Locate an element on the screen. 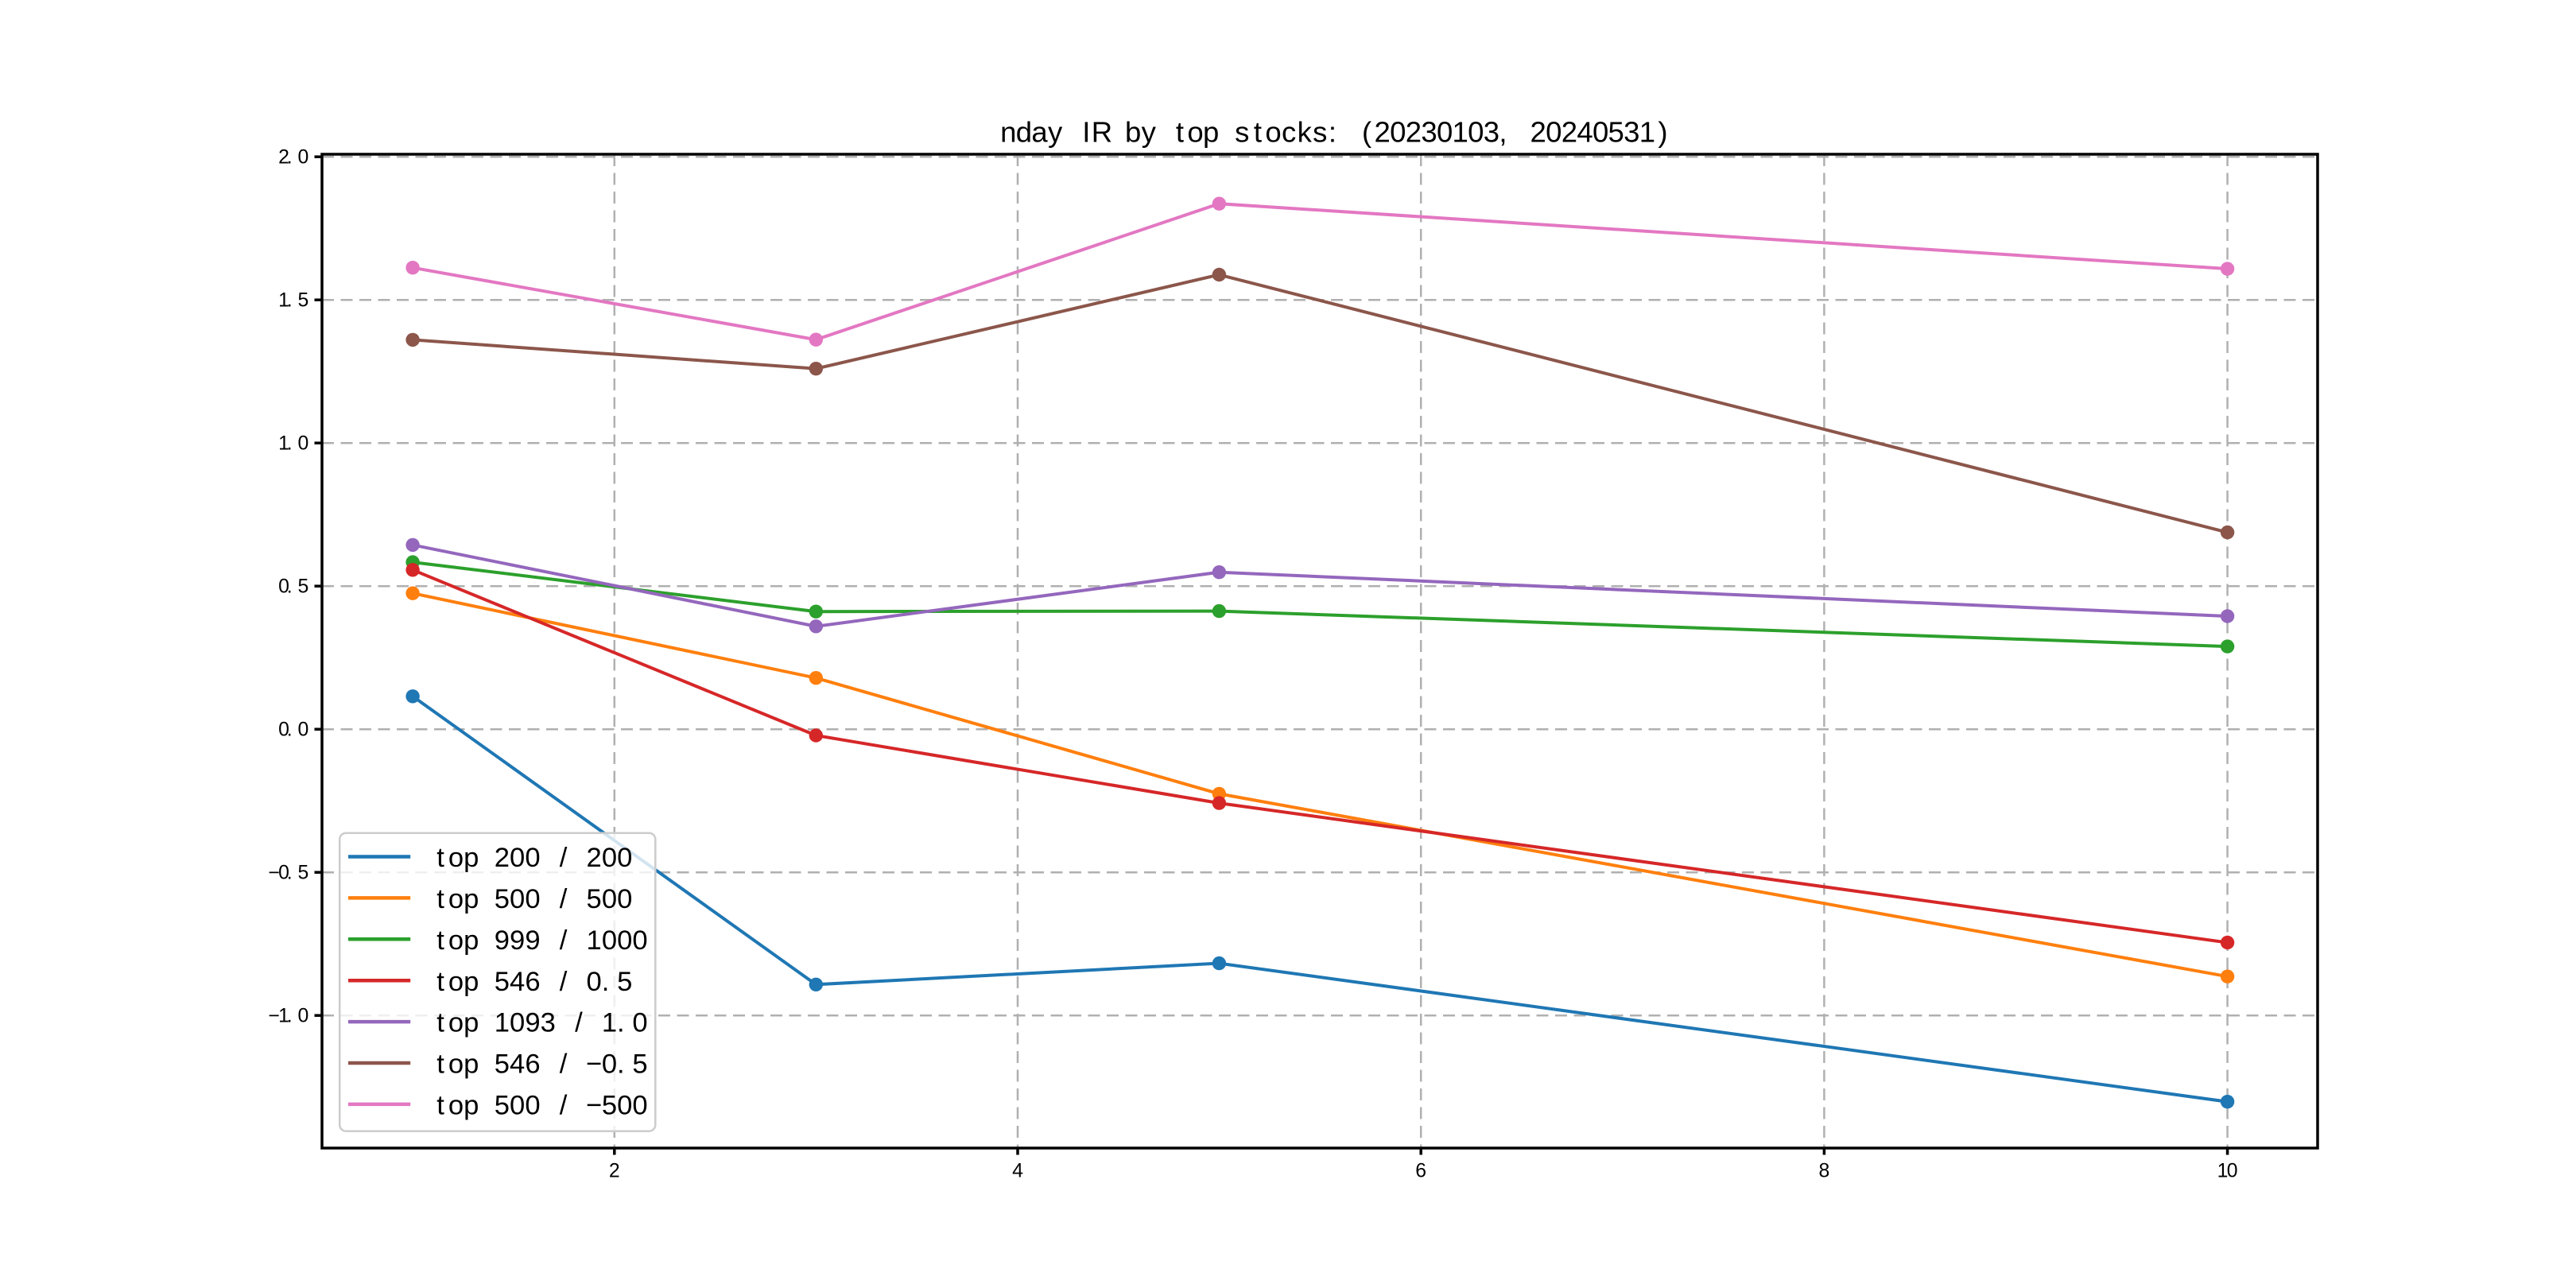  svg-text: top 1093 / 1.0 is located at coordinates (542, 1023).